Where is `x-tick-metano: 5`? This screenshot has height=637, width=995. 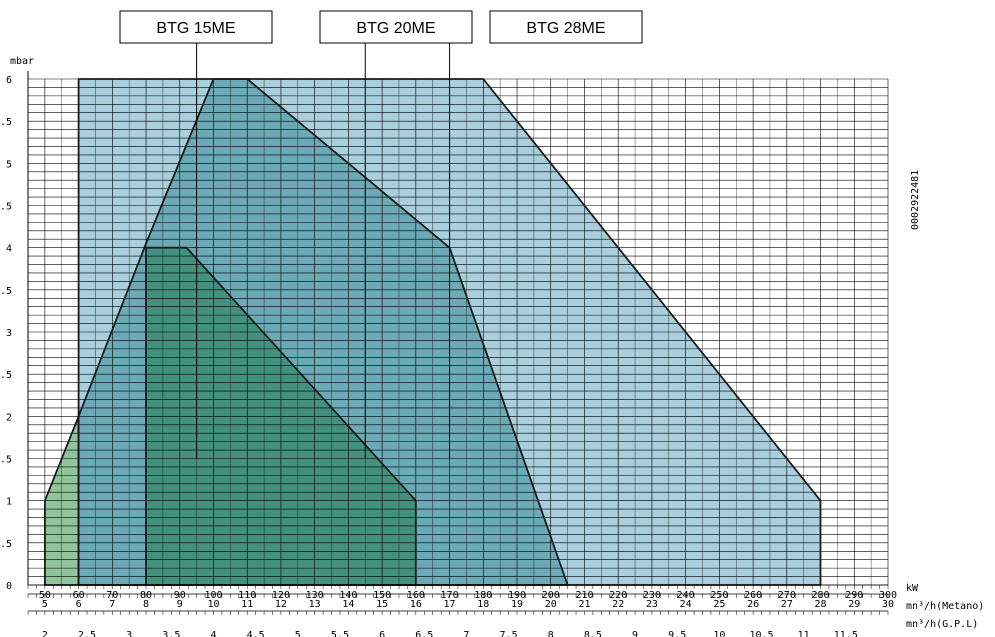
x-tick-metano: 5 is located at coordinates (45, 604).